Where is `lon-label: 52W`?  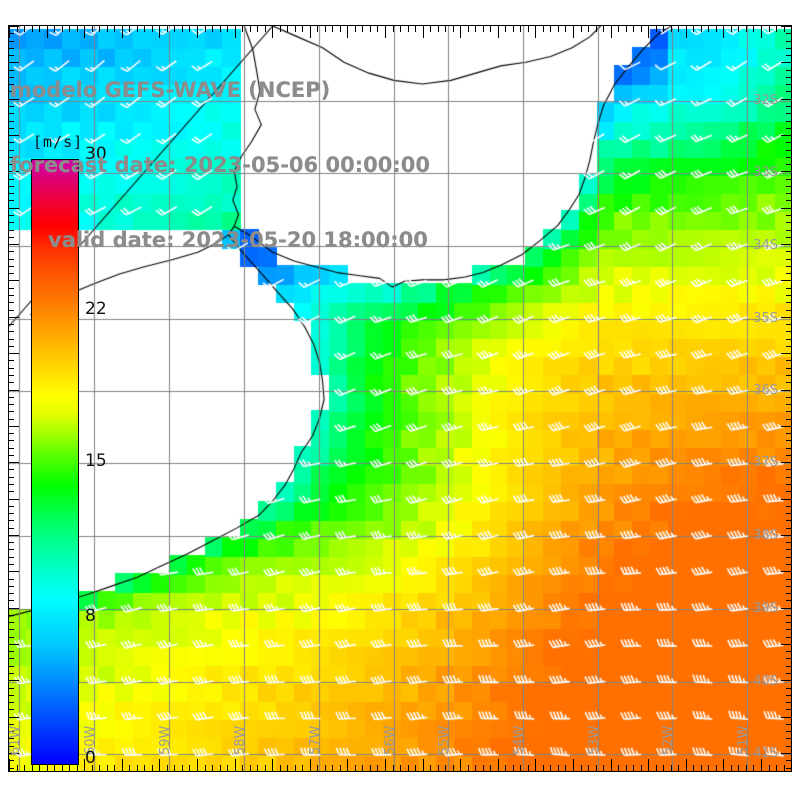 lon-label: 52W is located at coordinates (668, 740).